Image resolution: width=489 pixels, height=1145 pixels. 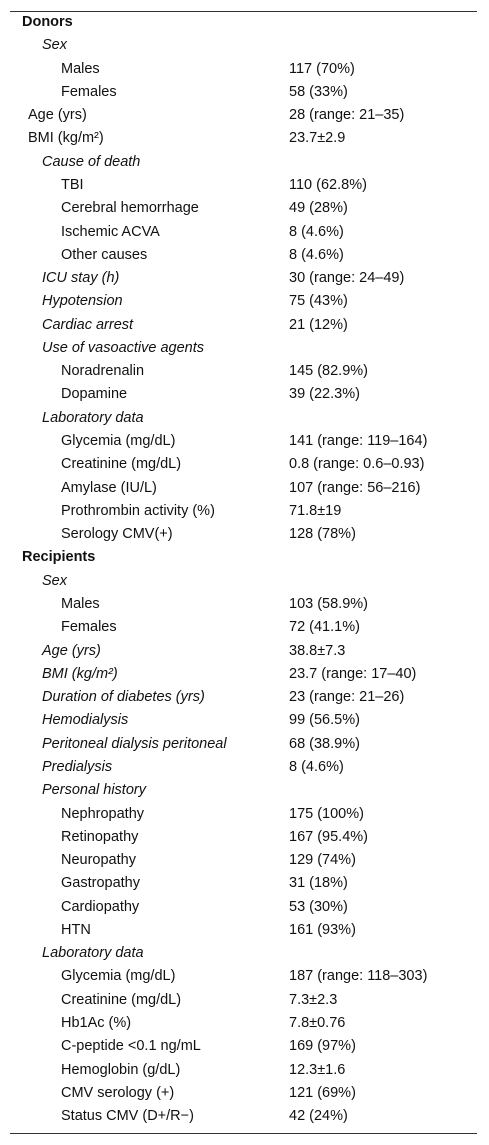 What do you see at coordinates (324, 743) in the screenshot?
I see `row-value: 68 (38.9%)` at bounding box center [324, 743].